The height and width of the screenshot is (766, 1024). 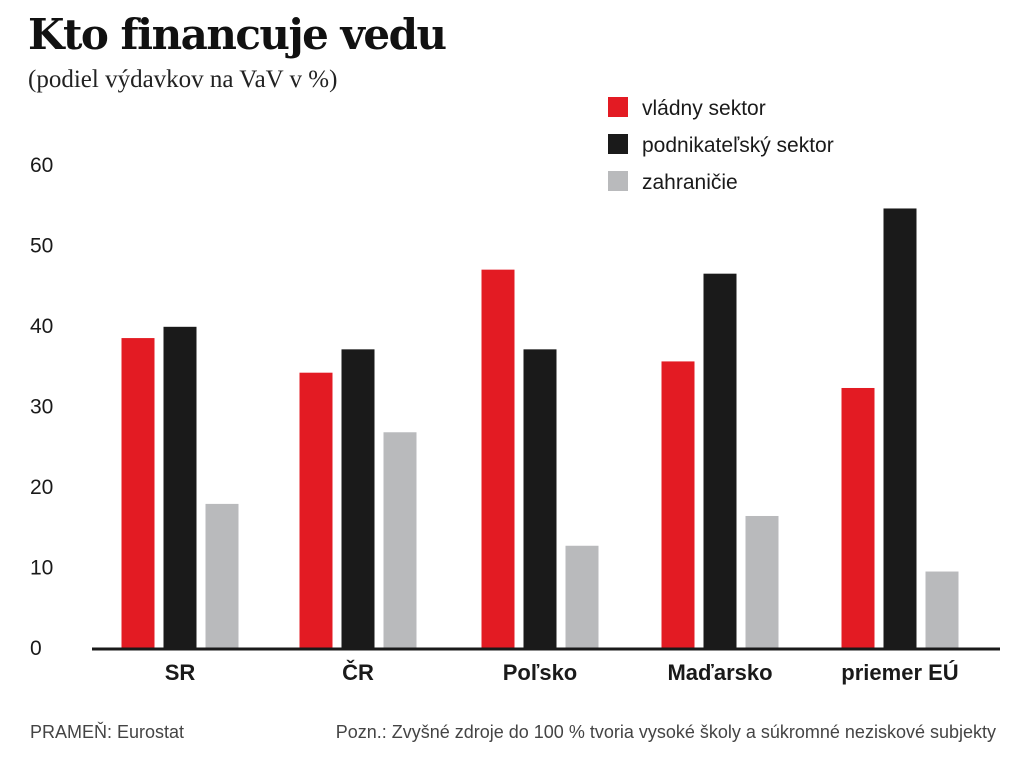 What do you see at coordinates (899, 672) in the screenshot?
I see `x-category-label: priemer EÚ` at bounding box center [899, 672].